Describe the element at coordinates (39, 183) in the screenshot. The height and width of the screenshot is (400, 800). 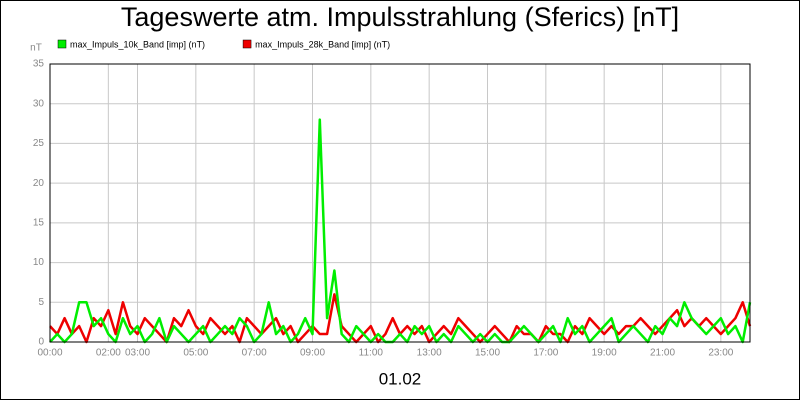
I see `y-tick-label: 20` at that location.